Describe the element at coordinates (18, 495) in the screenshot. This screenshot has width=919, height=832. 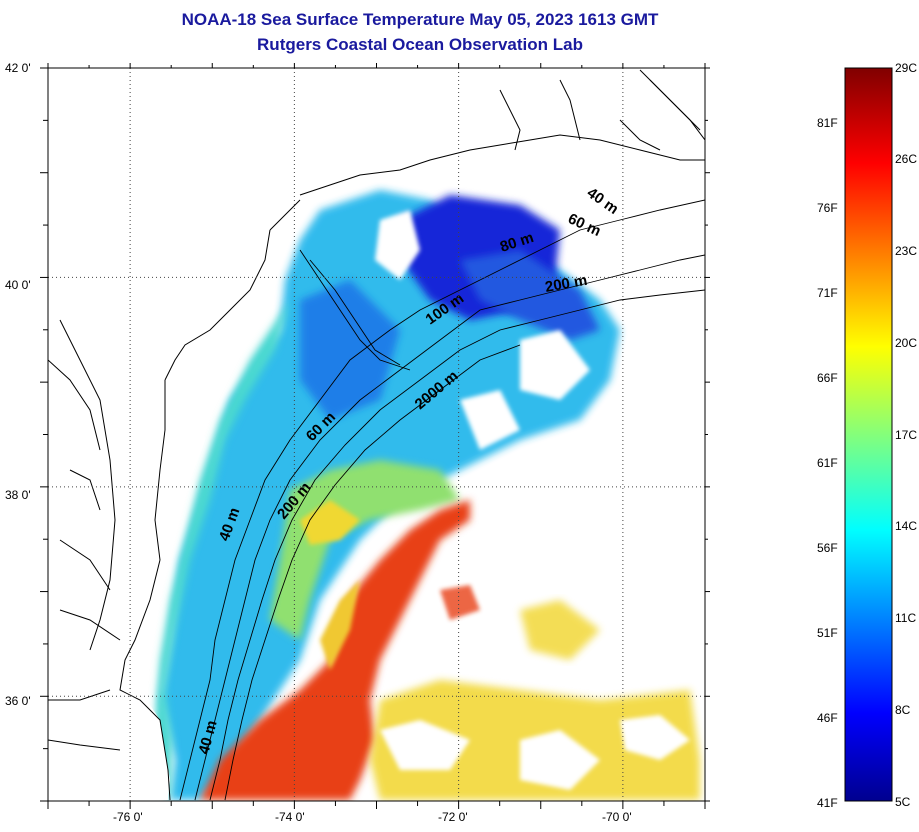
I see `lat-tick-label: 38 0'` at that location.